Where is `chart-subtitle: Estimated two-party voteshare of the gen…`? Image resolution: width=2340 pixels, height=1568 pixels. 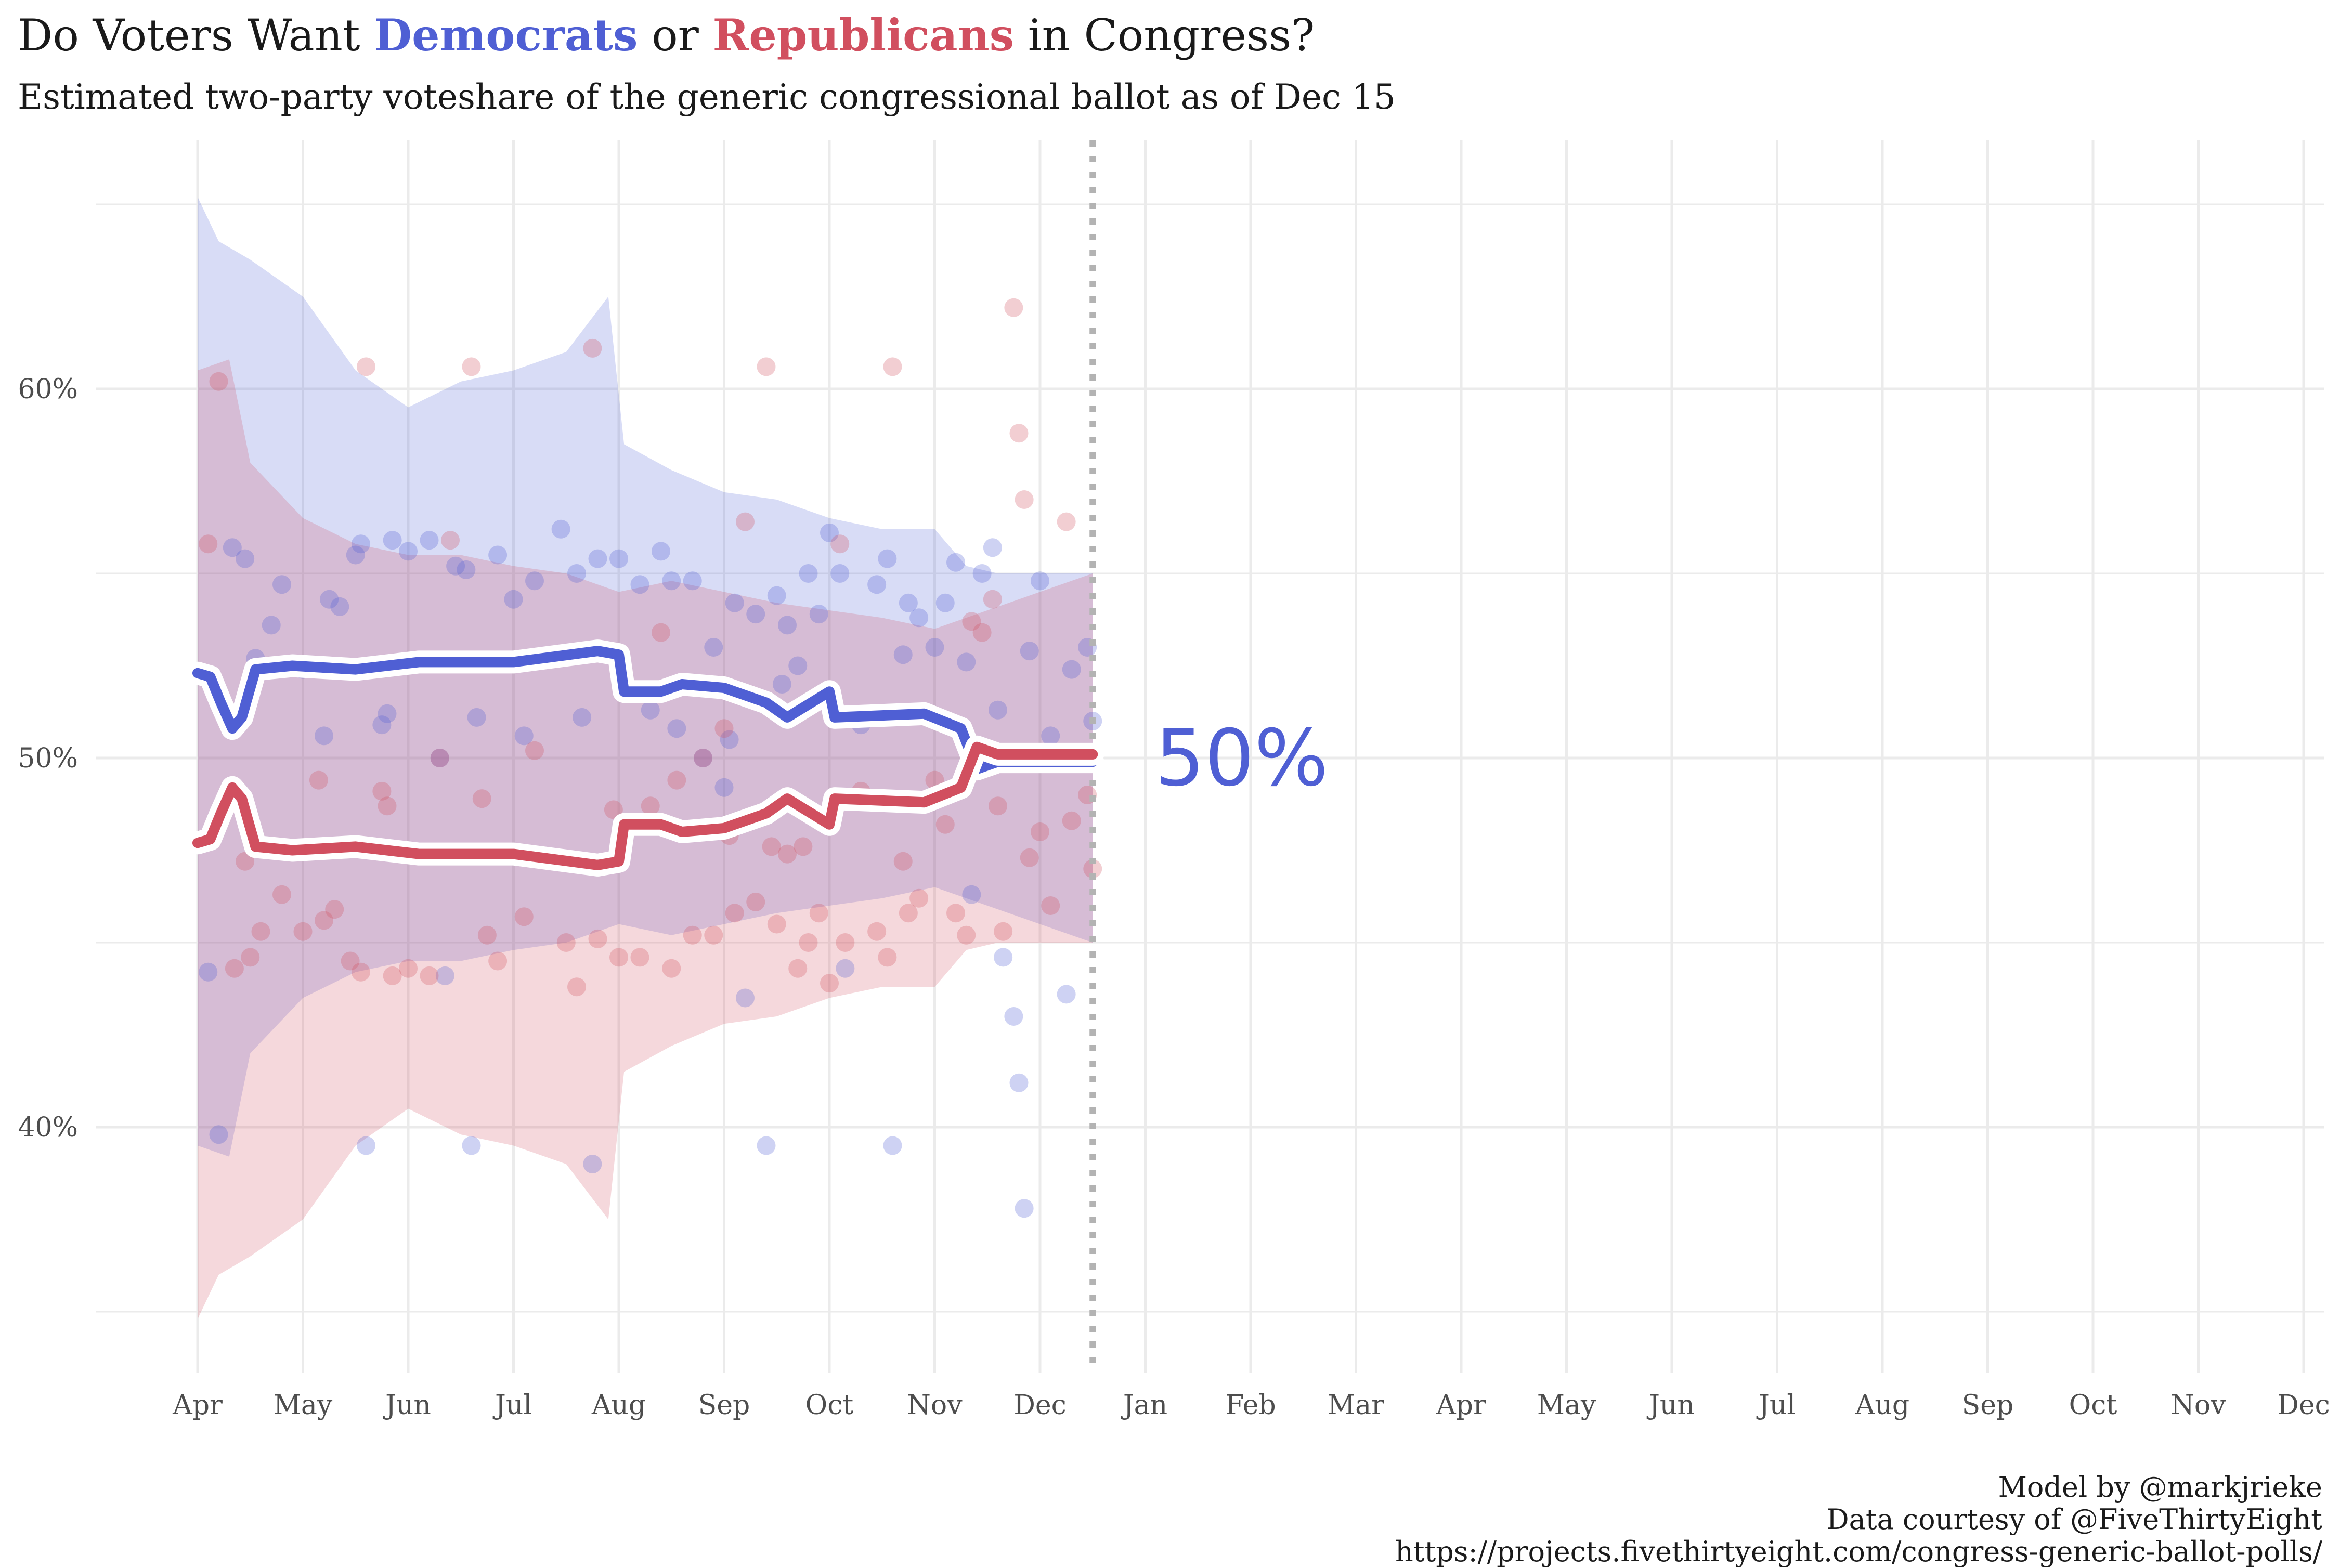
chart-subtitle: Estimated two-party voteshare of the gen… is located at coordinates (707, 97).